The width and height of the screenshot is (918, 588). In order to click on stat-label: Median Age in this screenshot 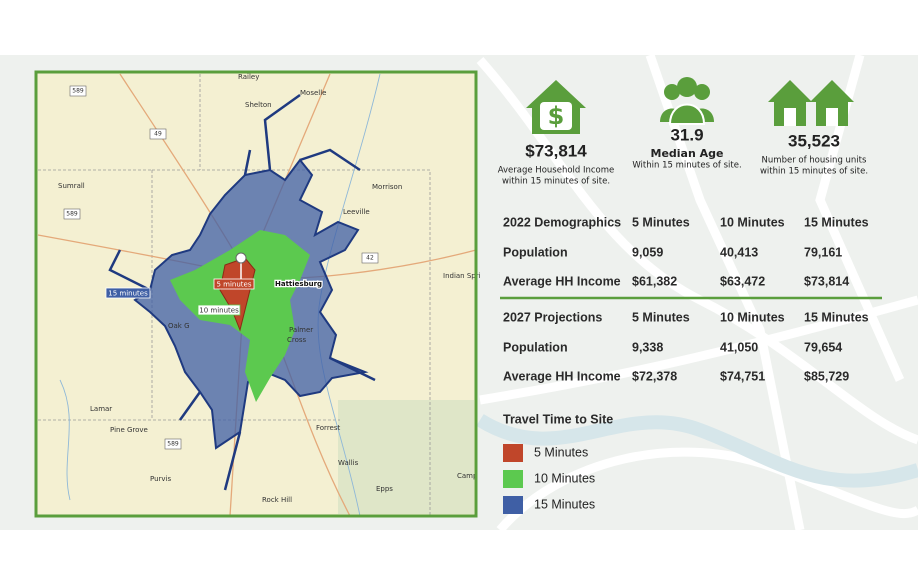, I will do `click(687, 153)`.